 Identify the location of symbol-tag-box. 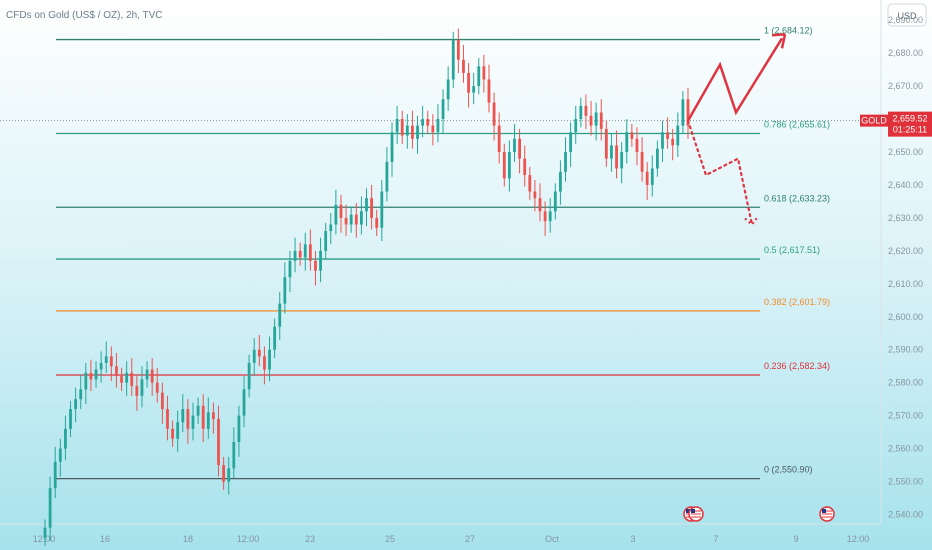
(874, 120).